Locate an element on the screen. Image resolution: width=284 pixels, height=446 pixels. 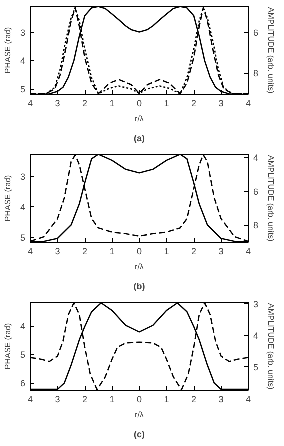
y-tick-label: 6 is located at coordinates (23, 383).